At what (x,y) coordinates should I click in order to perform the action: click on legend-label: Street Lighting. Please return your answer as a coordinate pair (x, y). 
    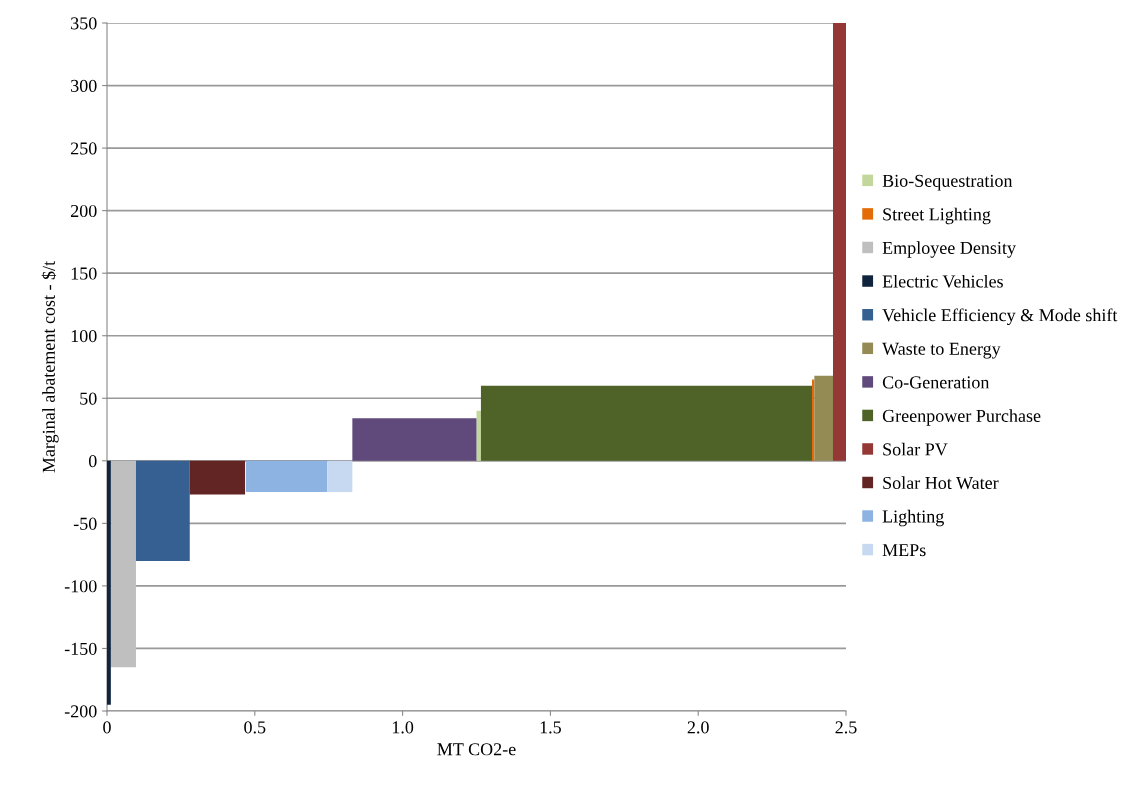
    Looking at the image, I should click on (937, 216).